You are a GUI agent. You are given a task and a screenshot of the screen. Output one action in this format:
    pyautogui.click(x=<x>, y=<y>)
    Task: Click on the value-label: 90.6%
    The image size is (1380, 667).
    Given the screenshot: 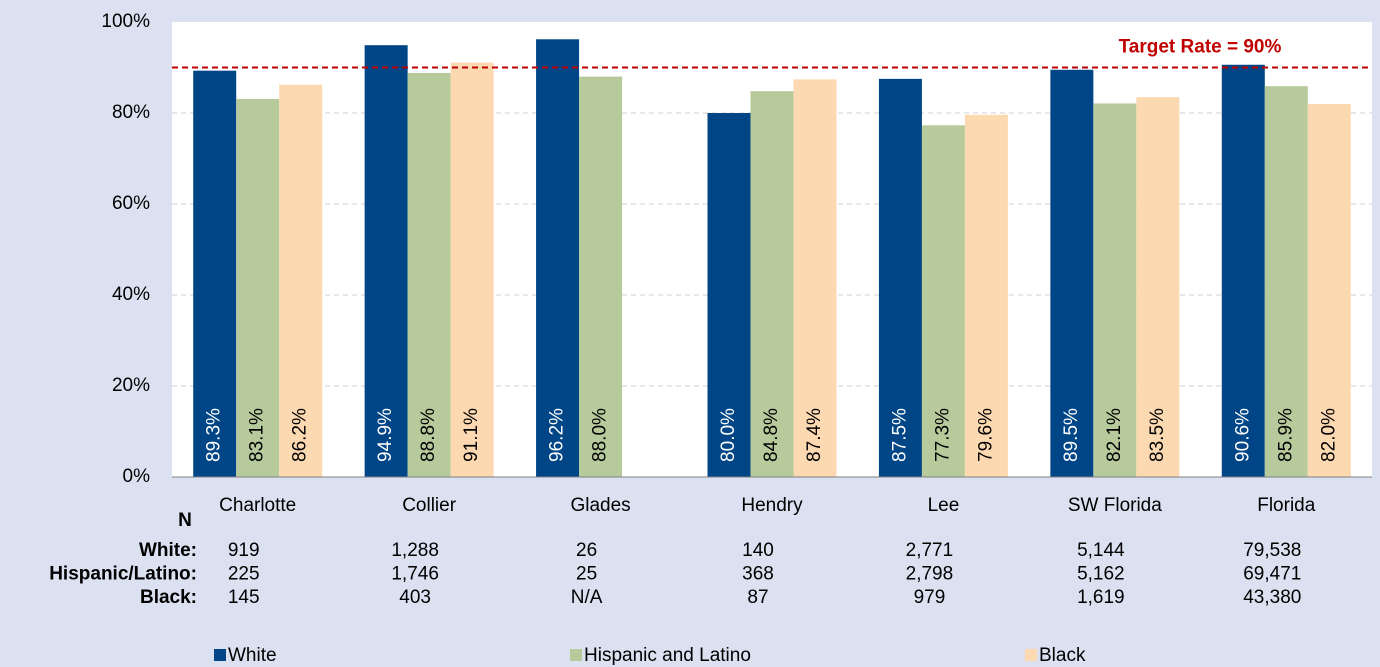 What is the action you would take?
    pyautogui.click(x=1242, y=435)
    